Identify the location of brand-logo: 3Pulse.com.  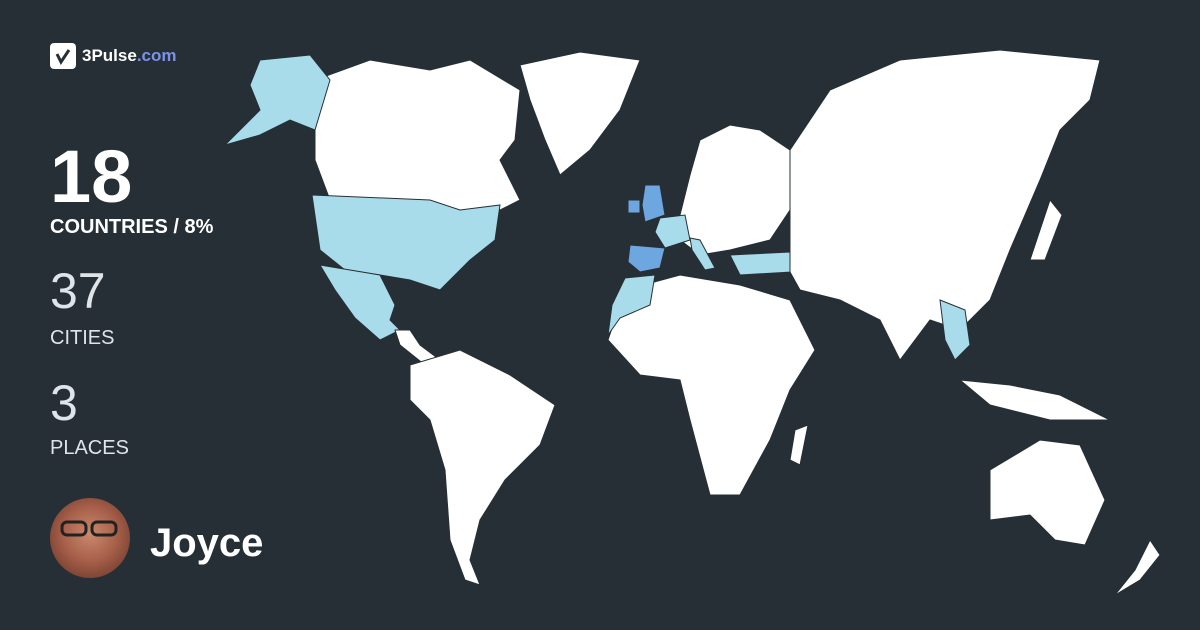
(113, 56).